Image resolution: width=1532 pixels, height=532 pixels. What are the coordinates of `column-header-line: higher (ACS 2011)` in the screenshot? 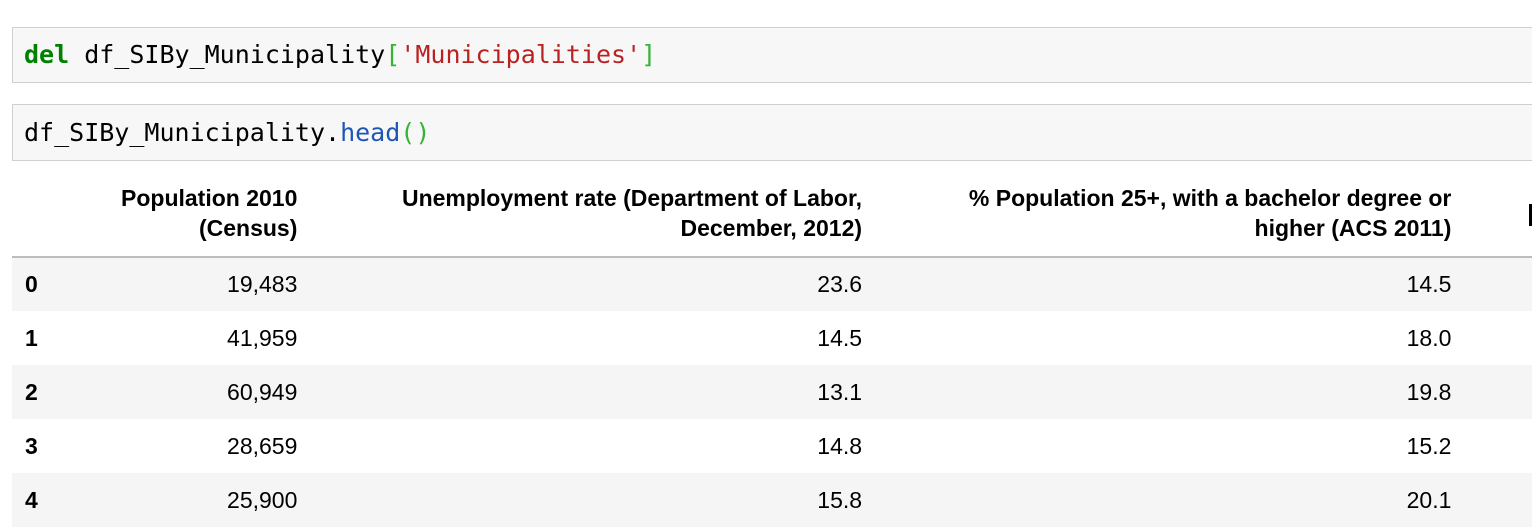 It's located at (1353, 228).